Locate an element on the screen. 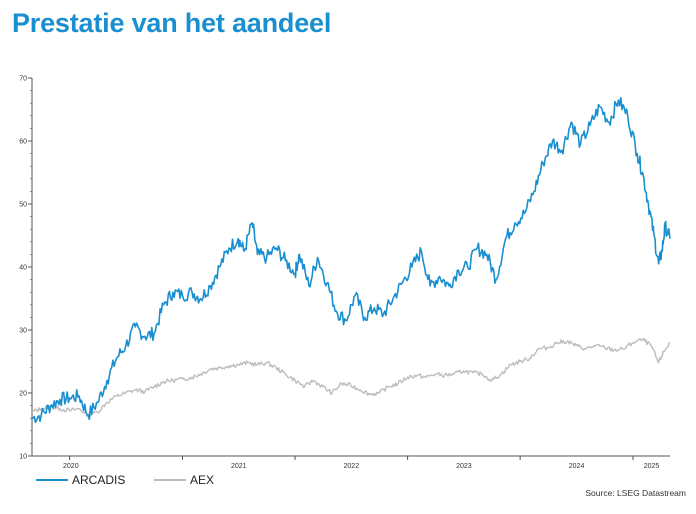  x-tick-label: 2020 is located at coordinates (71, 466).